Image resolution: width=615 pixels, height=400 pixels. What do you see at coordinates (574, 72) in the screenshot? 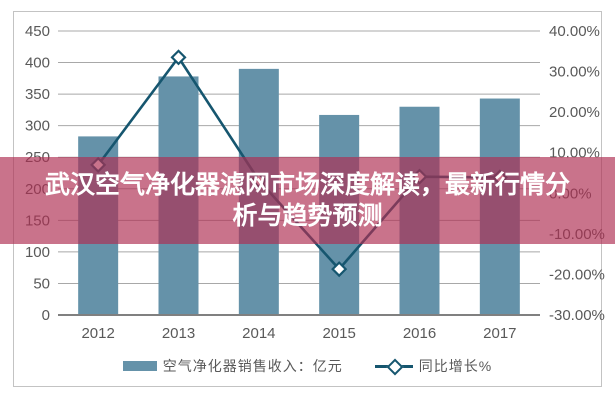
I see `y-axis-right-tick: 30.00%` at bounding box center [574, 72].